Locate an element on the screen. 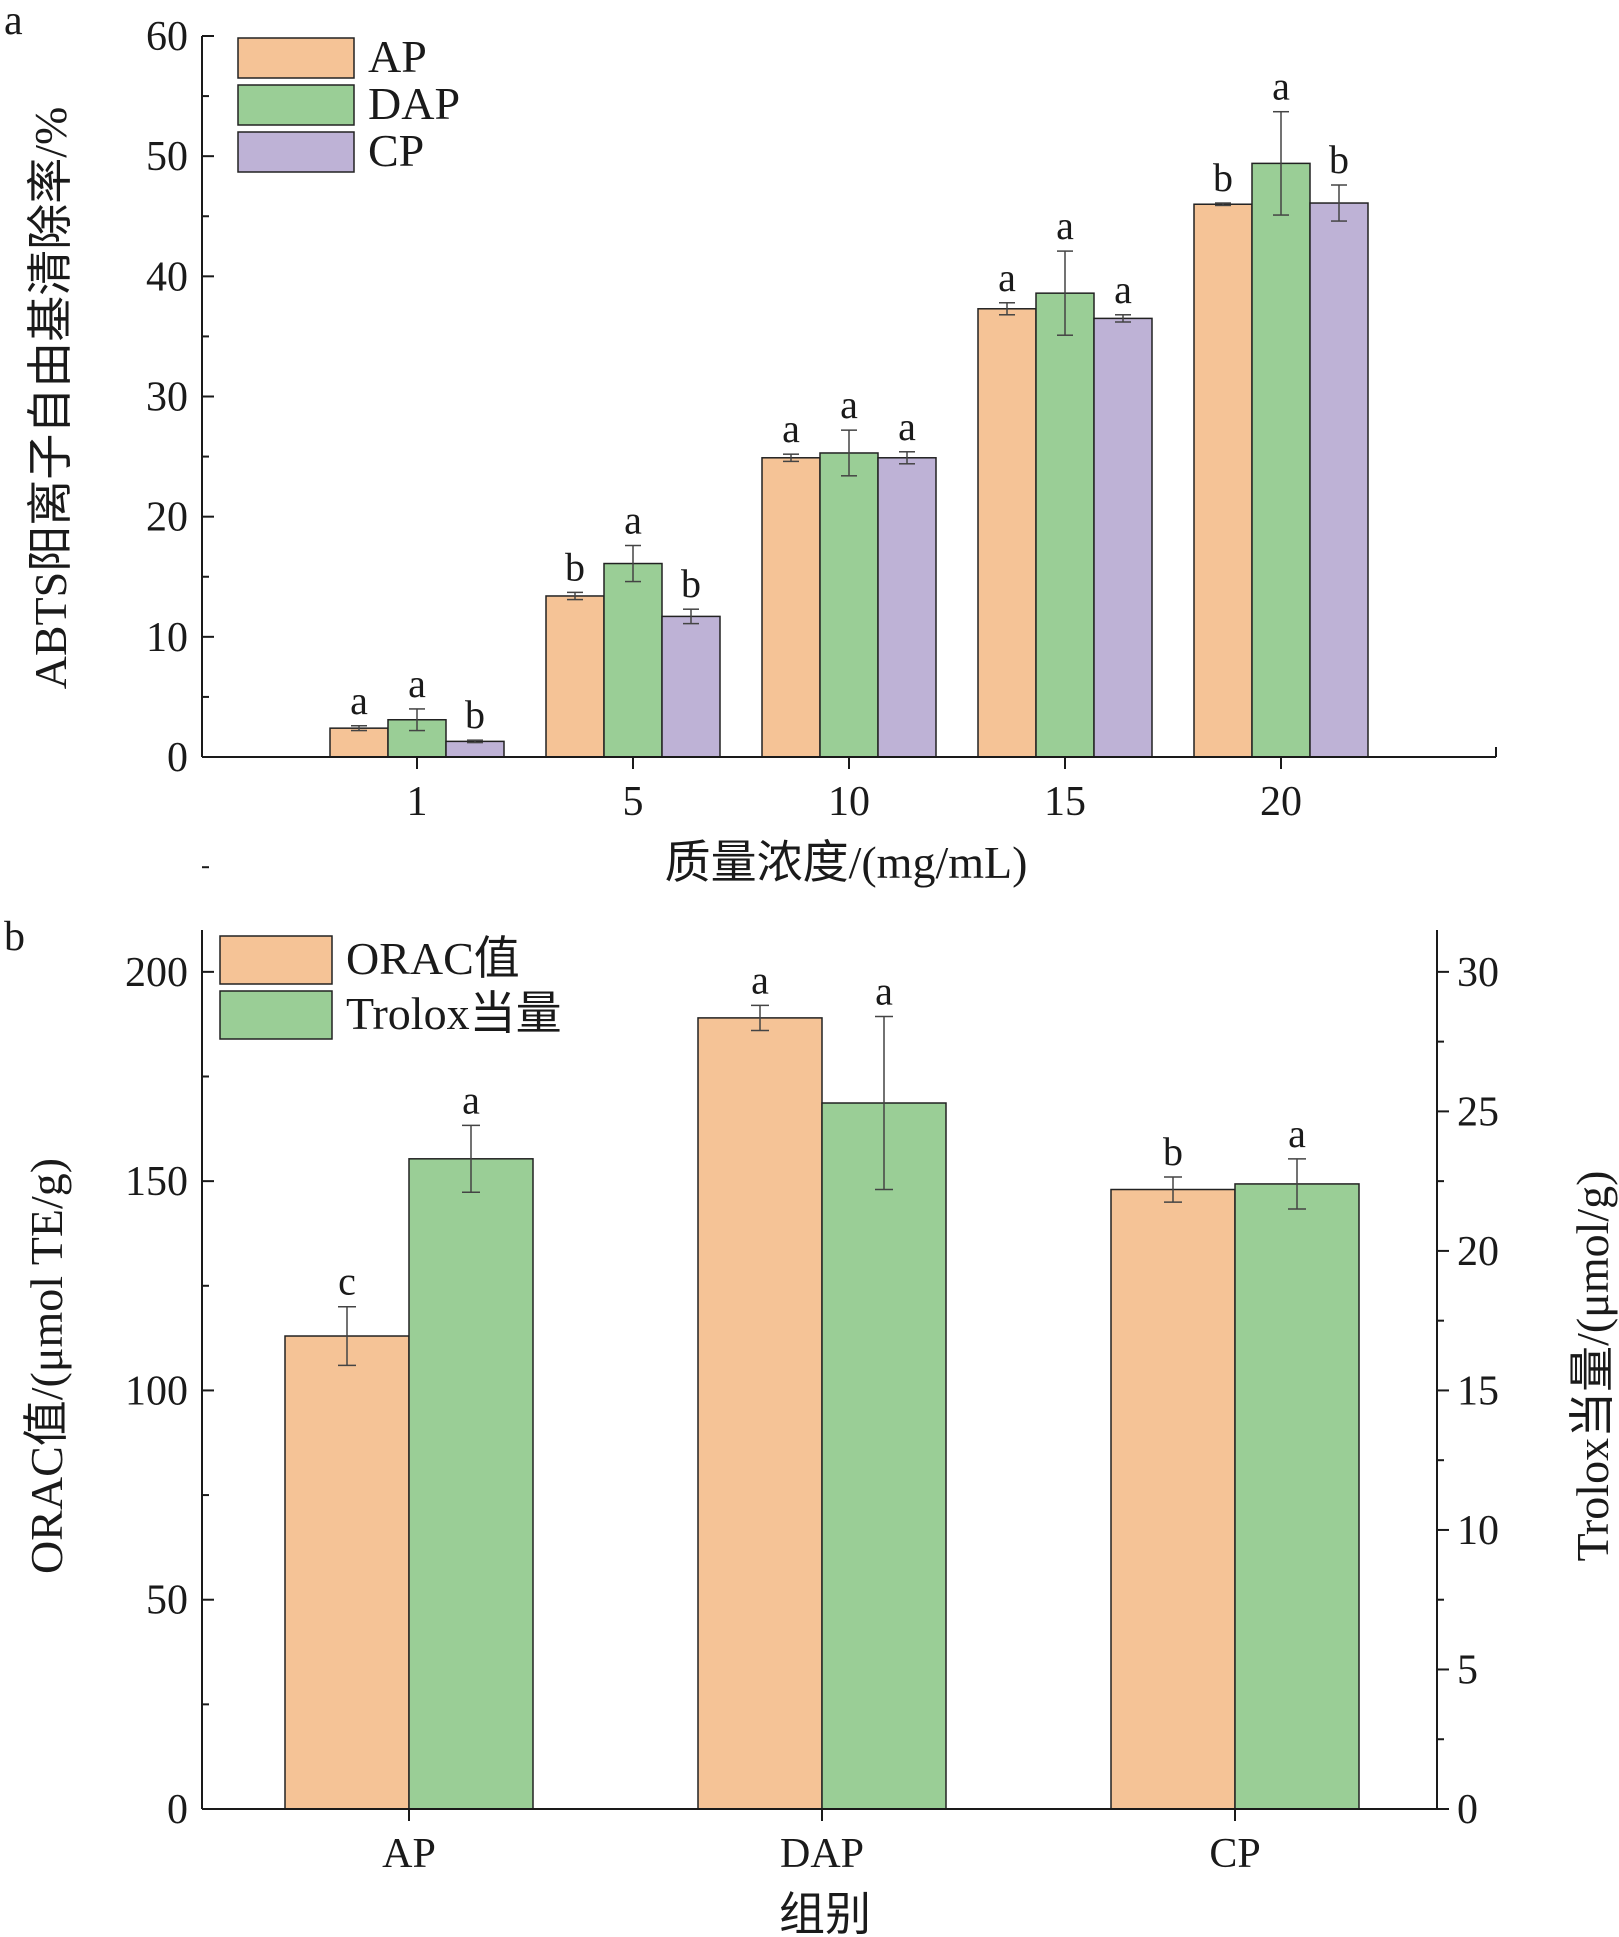 The height and width of the screenshot is (1937, 1619). bar-Trolox当量-DAP is located at coordinates (884, 1456).